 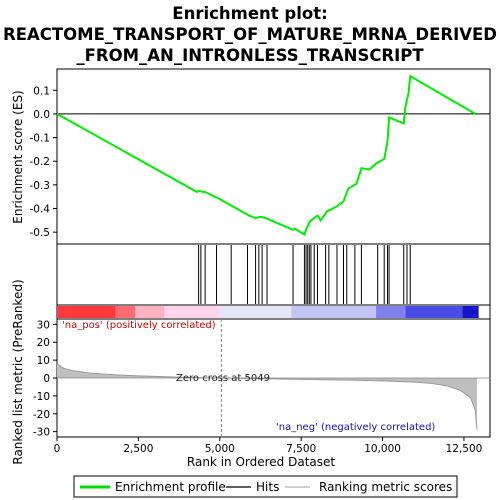 I want to click on es-y-tick-label-0: 0.1, so click(x=41, y=91).